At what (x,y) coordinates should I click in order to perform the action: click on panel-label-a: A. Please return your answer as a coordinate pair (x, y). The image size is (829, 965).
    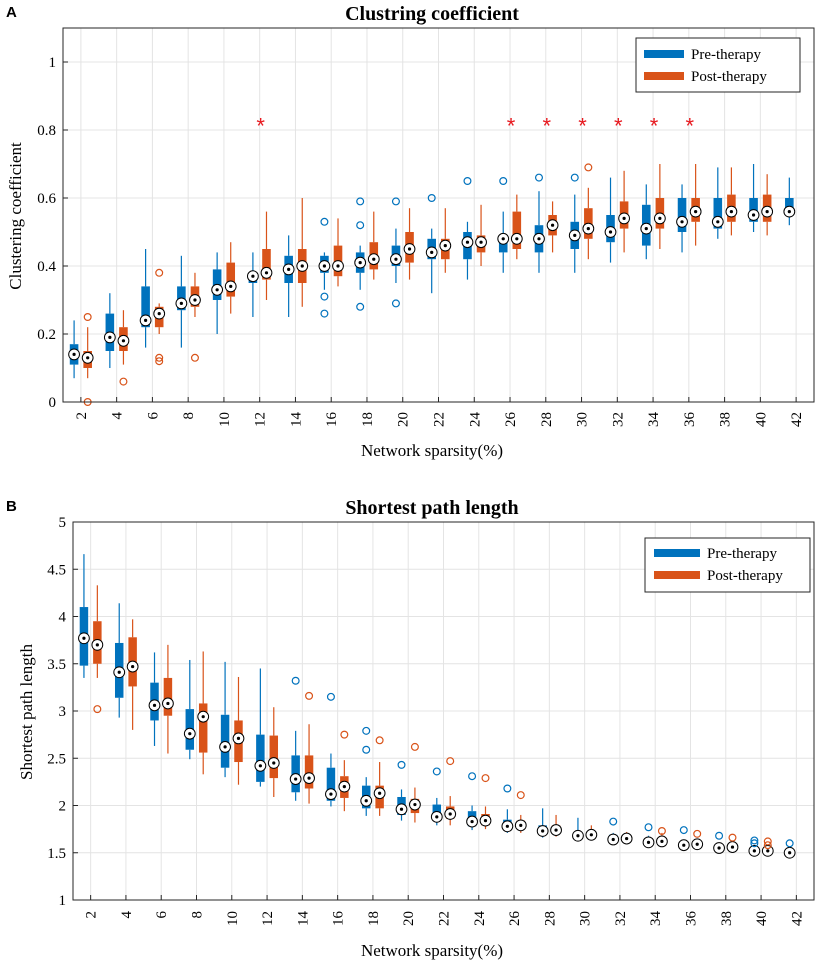
    Looking at the image, I should click on (11, 12).